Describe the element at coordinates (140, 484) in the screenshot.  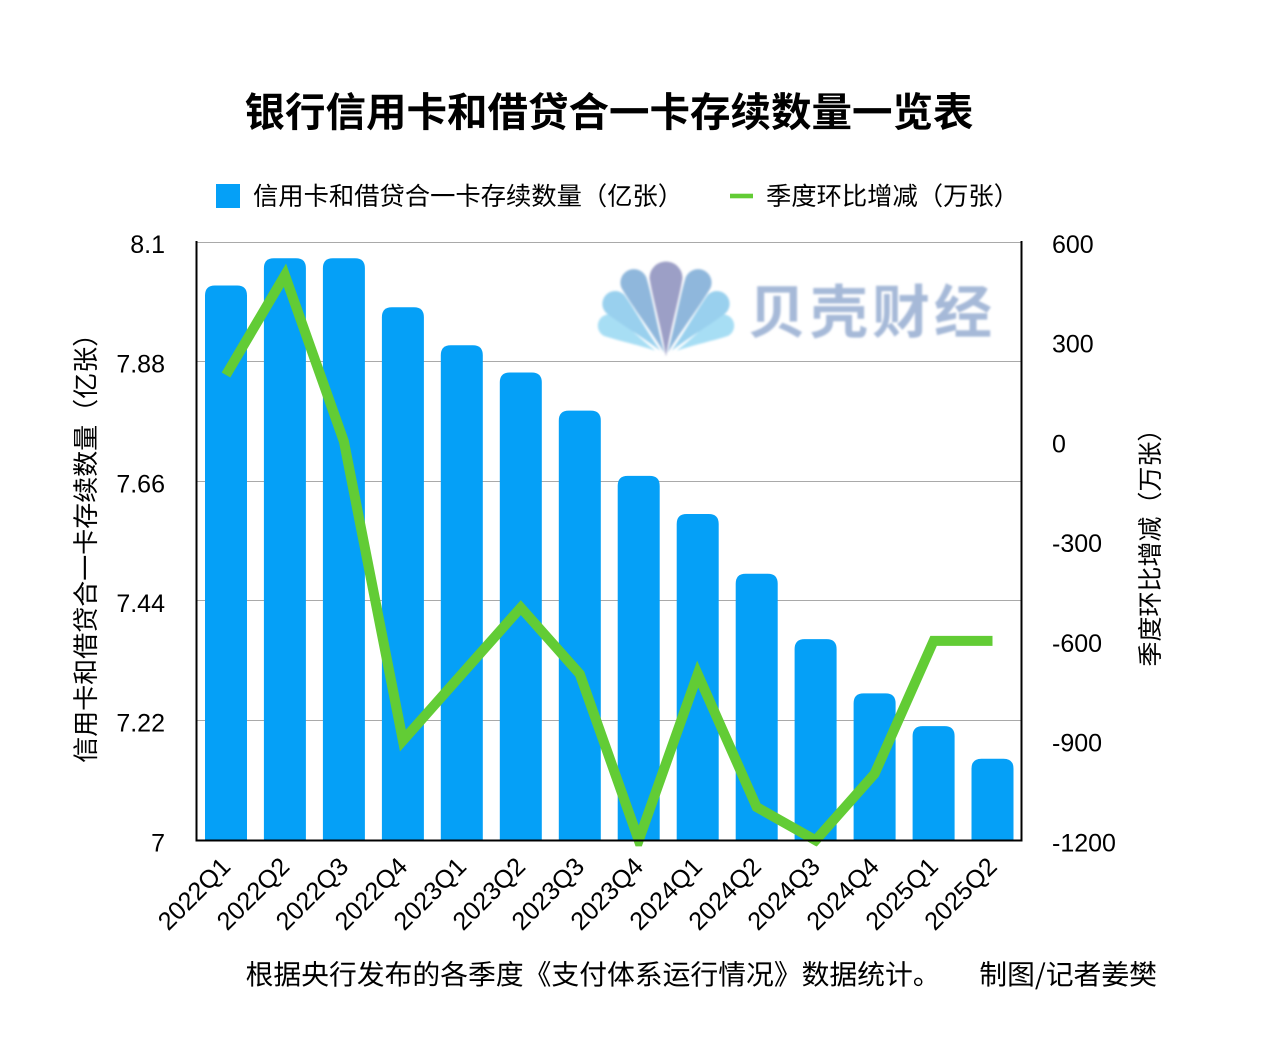
I see `svg-text: 7.66` at that location.